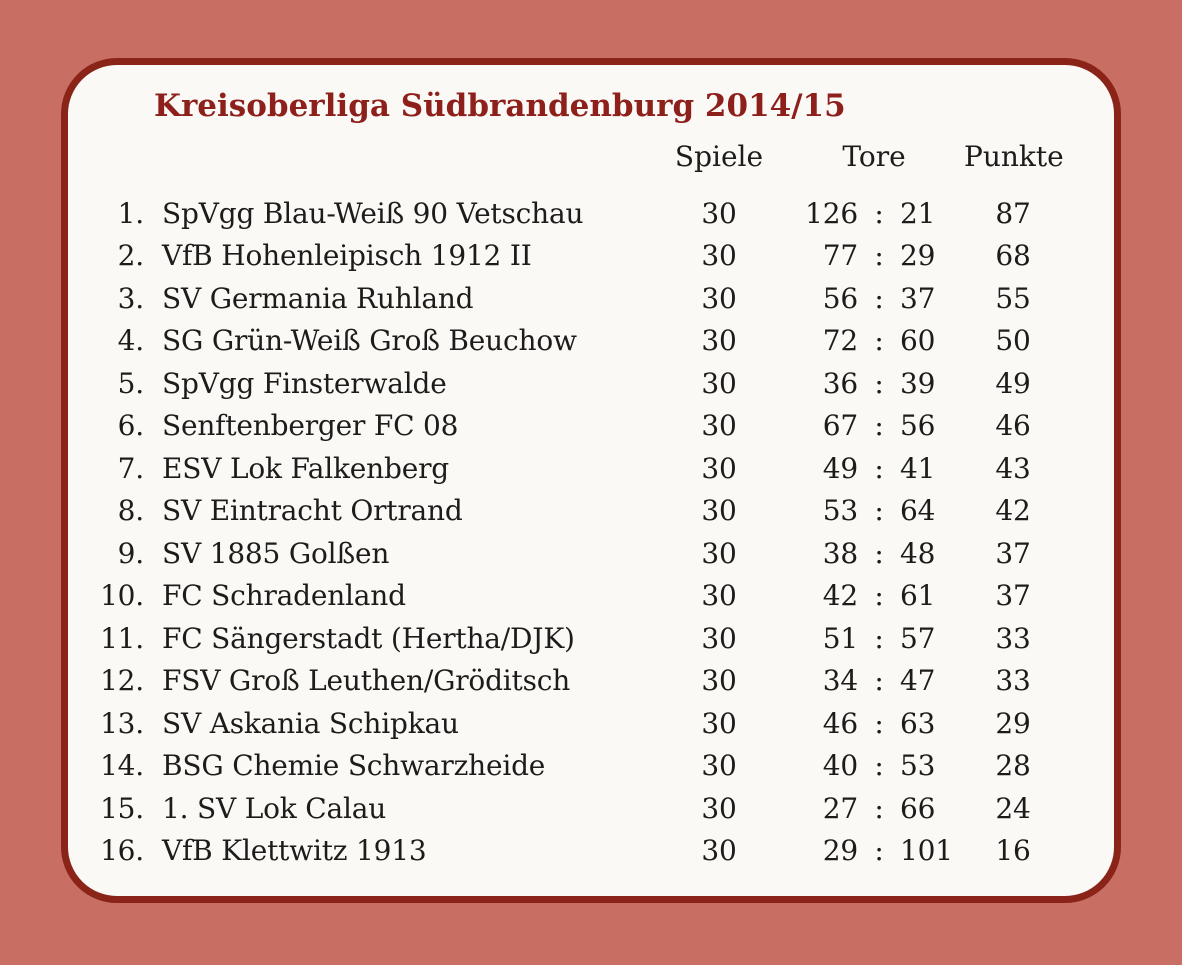 Image resolution: width=1182 pixels, height=965 pixels. What do you see at coordinates (591, 808) in the screenshot?
I see `table-row: 15. 1. SV Lok Calau 30 27 : 66 24` at bounding box center [591, 808].